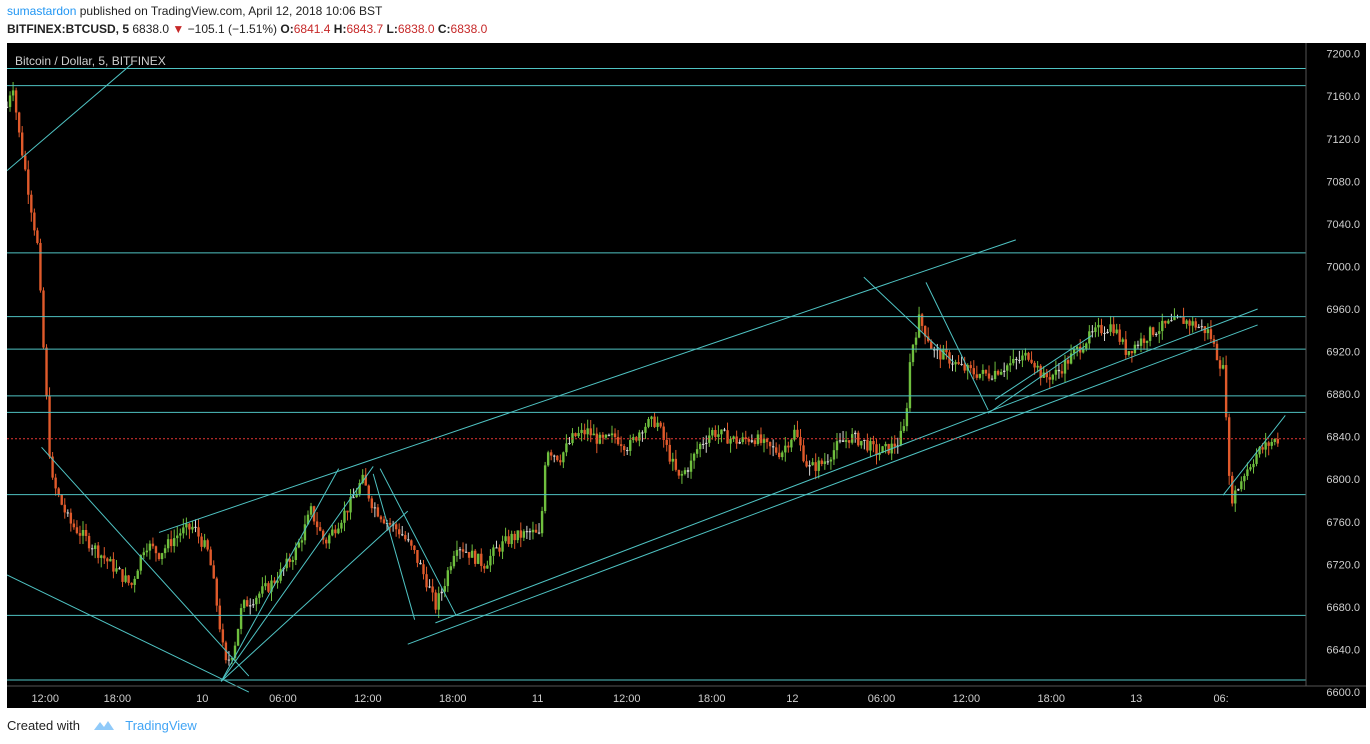 The width and height of the screenshot is (1370, 744). Describe the element at coordinates (90, 61) in the screenshot. I see `chart-title: Bitcoin / Dollar, 5, BITFINEX` at that location.